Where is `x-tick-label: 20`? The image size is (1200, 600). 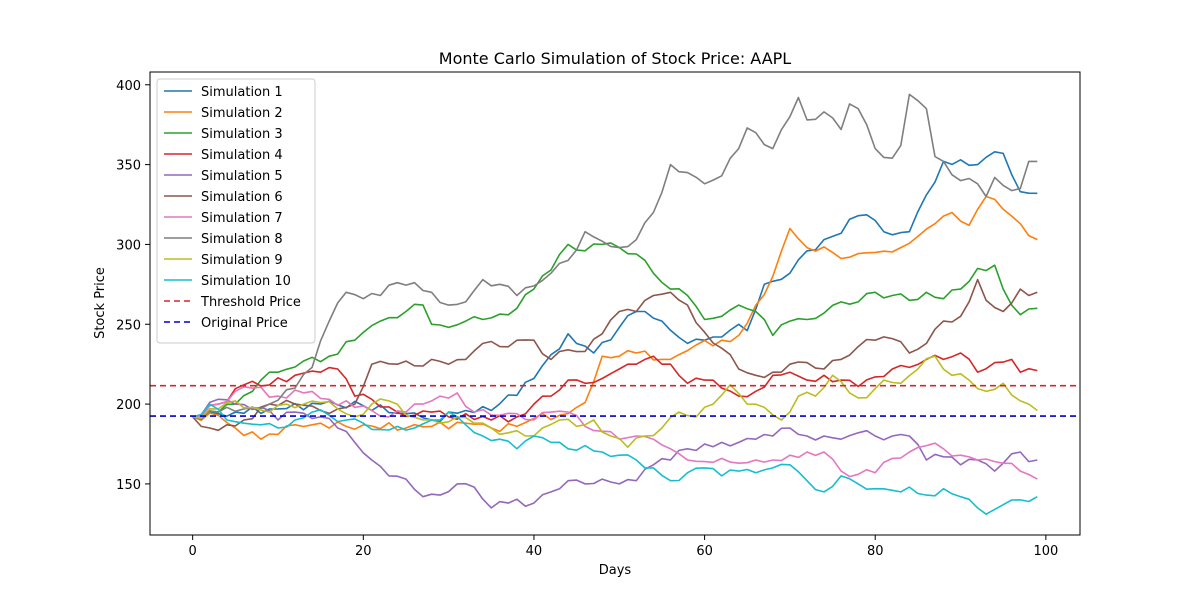
x-tick-label: 20 is located at coordinates (363, 551).